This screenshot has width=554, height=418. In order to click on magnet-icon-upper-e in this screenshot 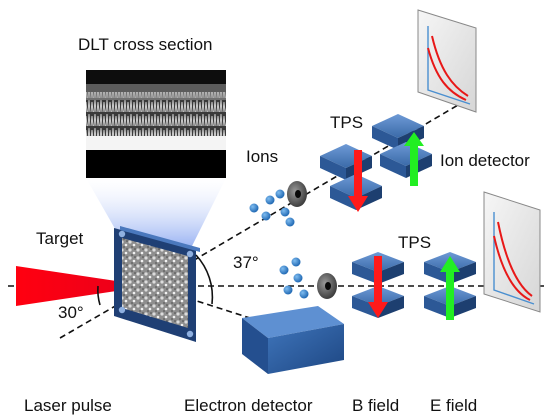, I will do `click(402, 146)`.